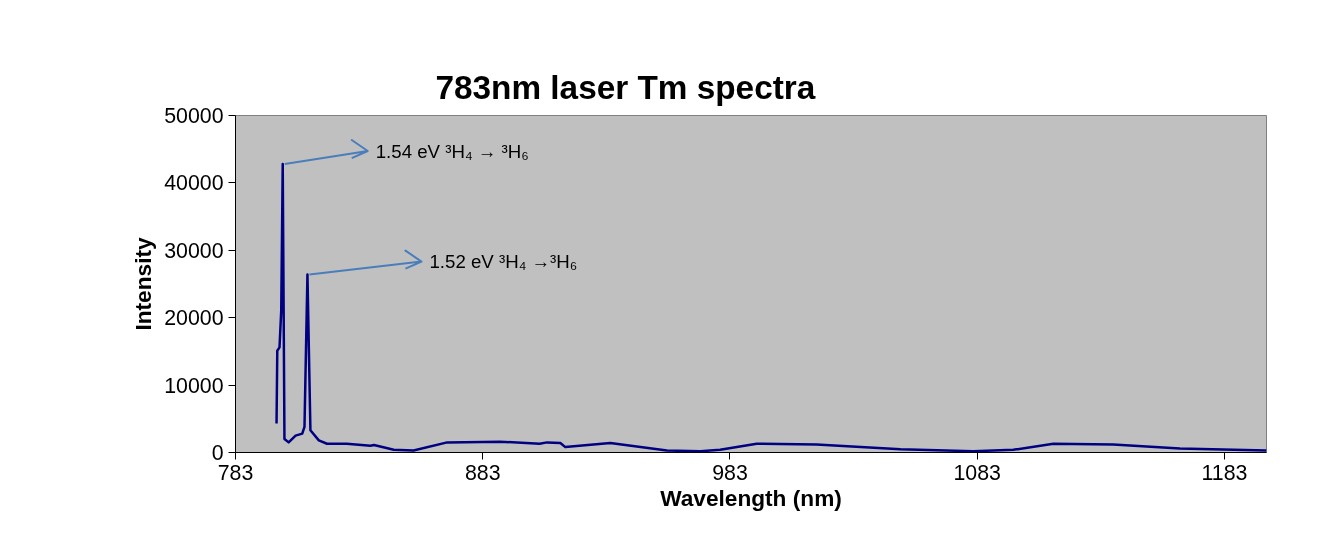 This screenshot has height=558, width=1332. What do you see at coordinates (194, 116) in the screenshot?
I see `y-tick-label: 50000` at bounding box center [194, 116].